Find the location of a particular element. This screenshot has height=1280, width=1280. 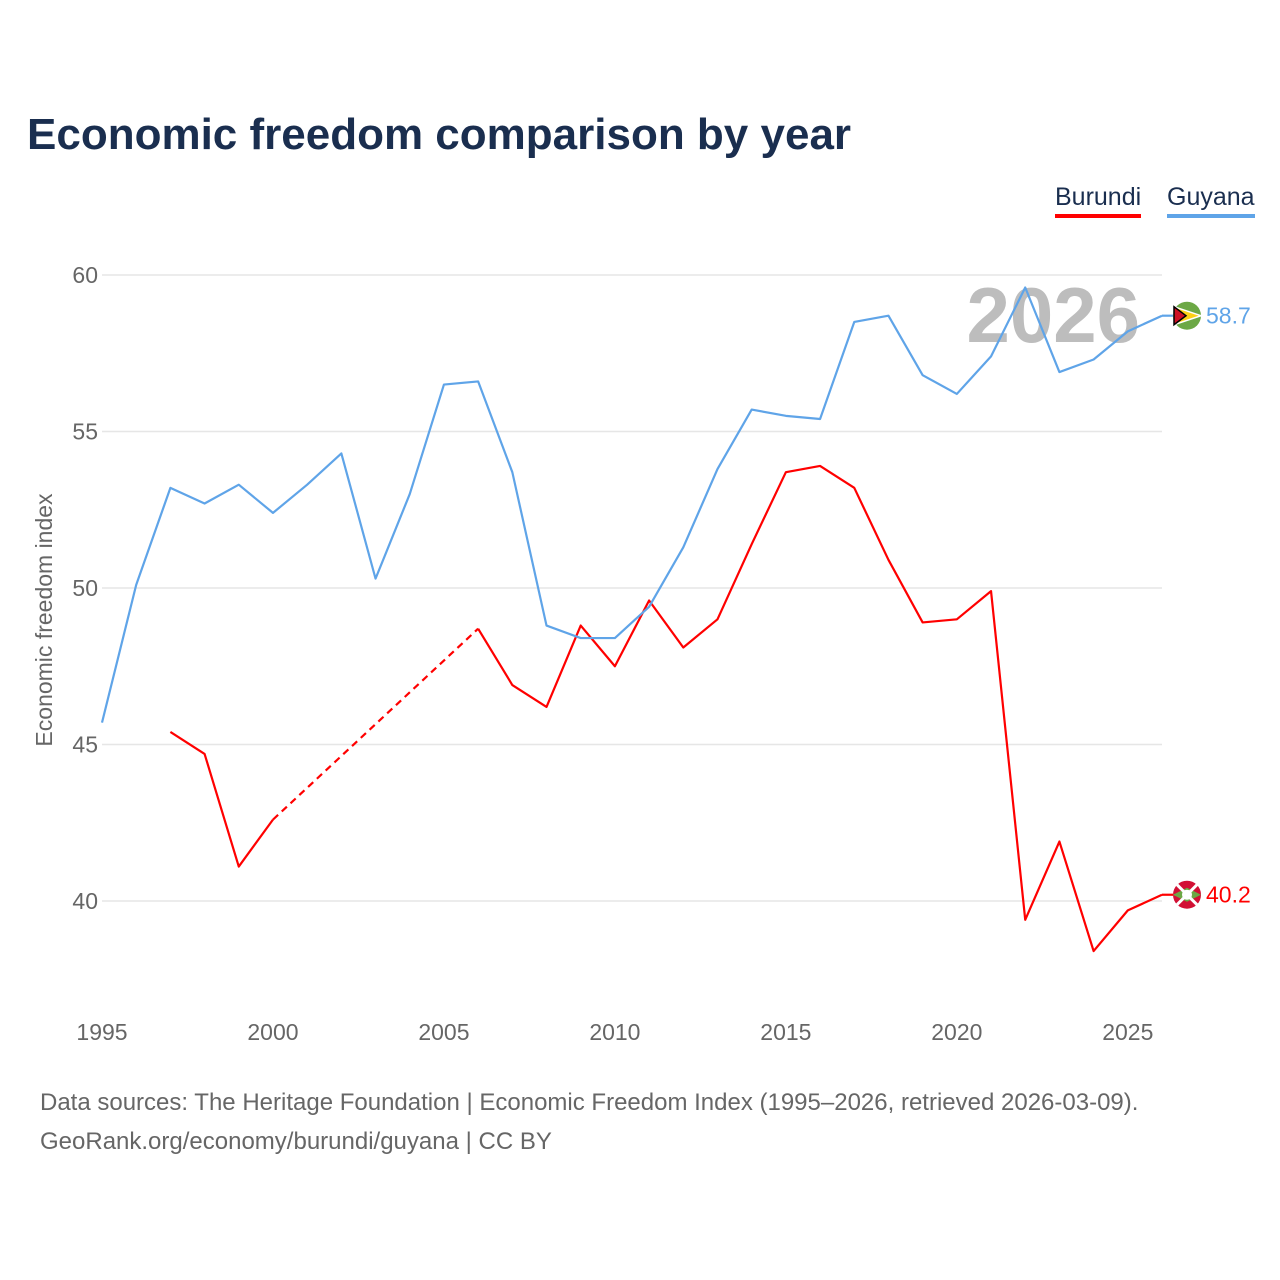

series-gap-line is located at coordinates (375, 724).